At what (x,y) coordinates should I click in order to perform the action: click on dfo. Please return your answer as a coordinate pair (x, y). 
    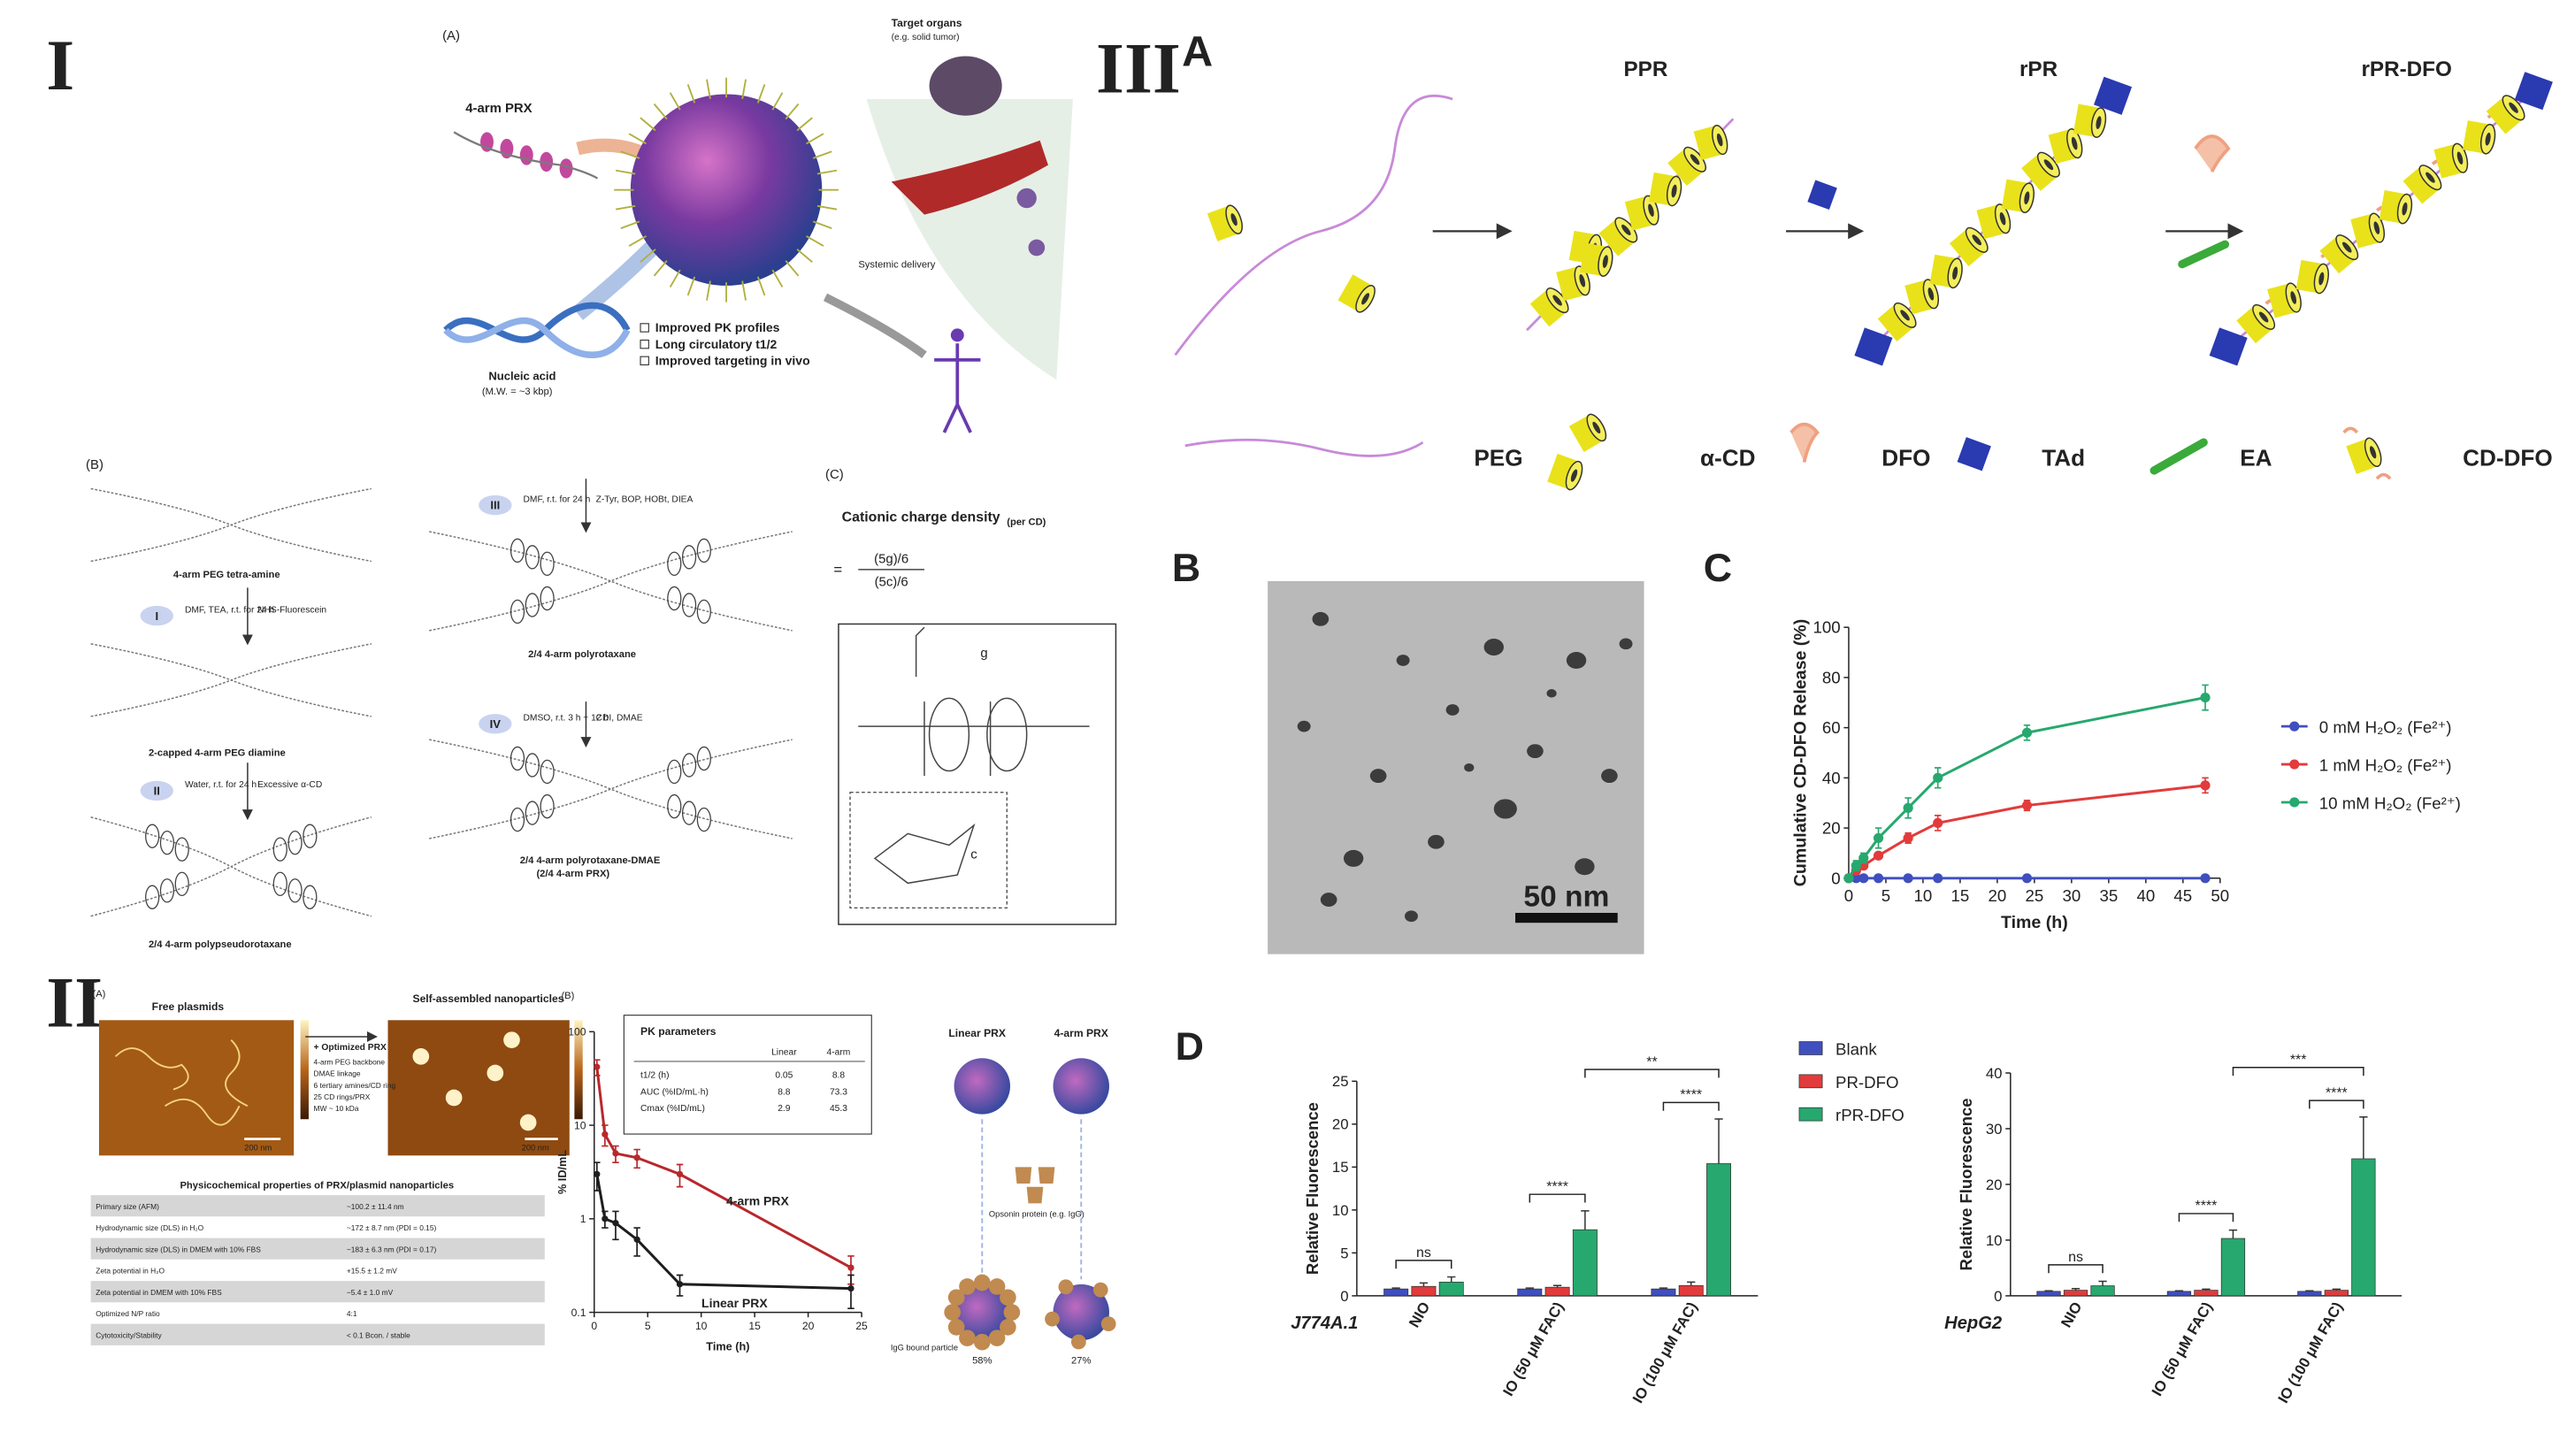
    Looking at the image, I should click on (2367, 453).